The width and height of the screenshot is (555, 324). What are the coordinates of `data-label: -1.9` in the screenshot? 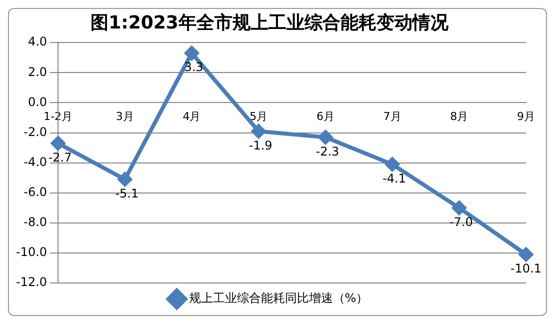 It's located at (260, 145).